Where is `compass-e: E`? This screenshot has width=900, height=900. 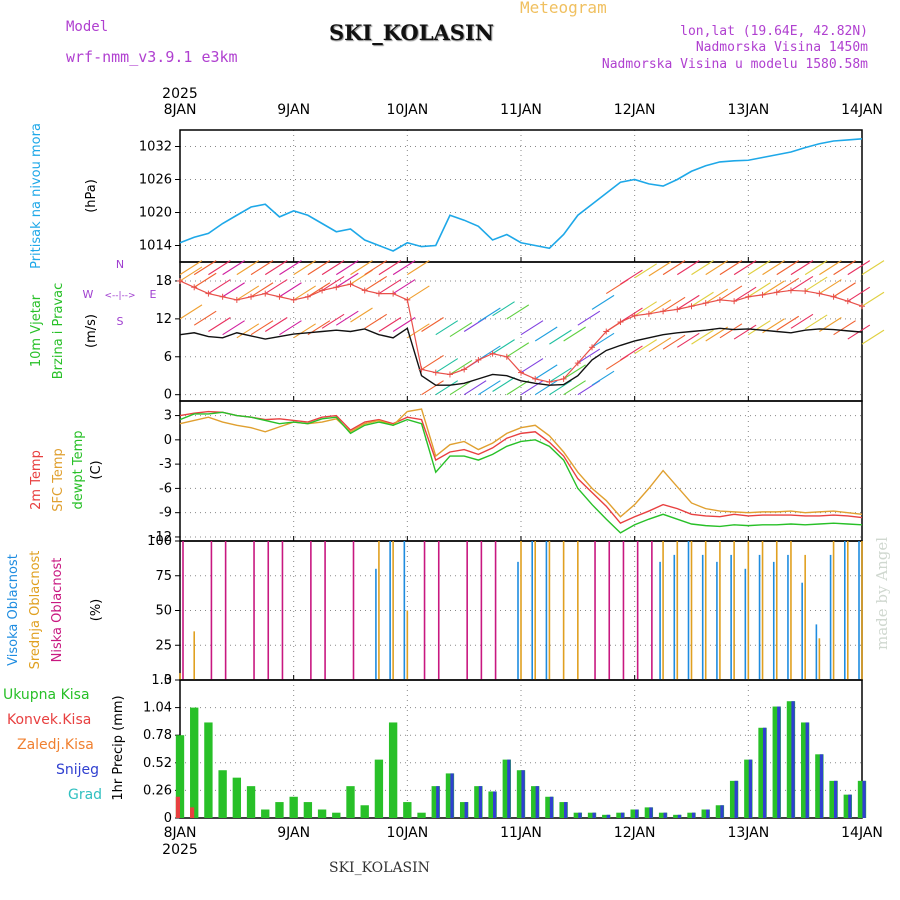 compass-e: E is located at coordinates (153, 294).